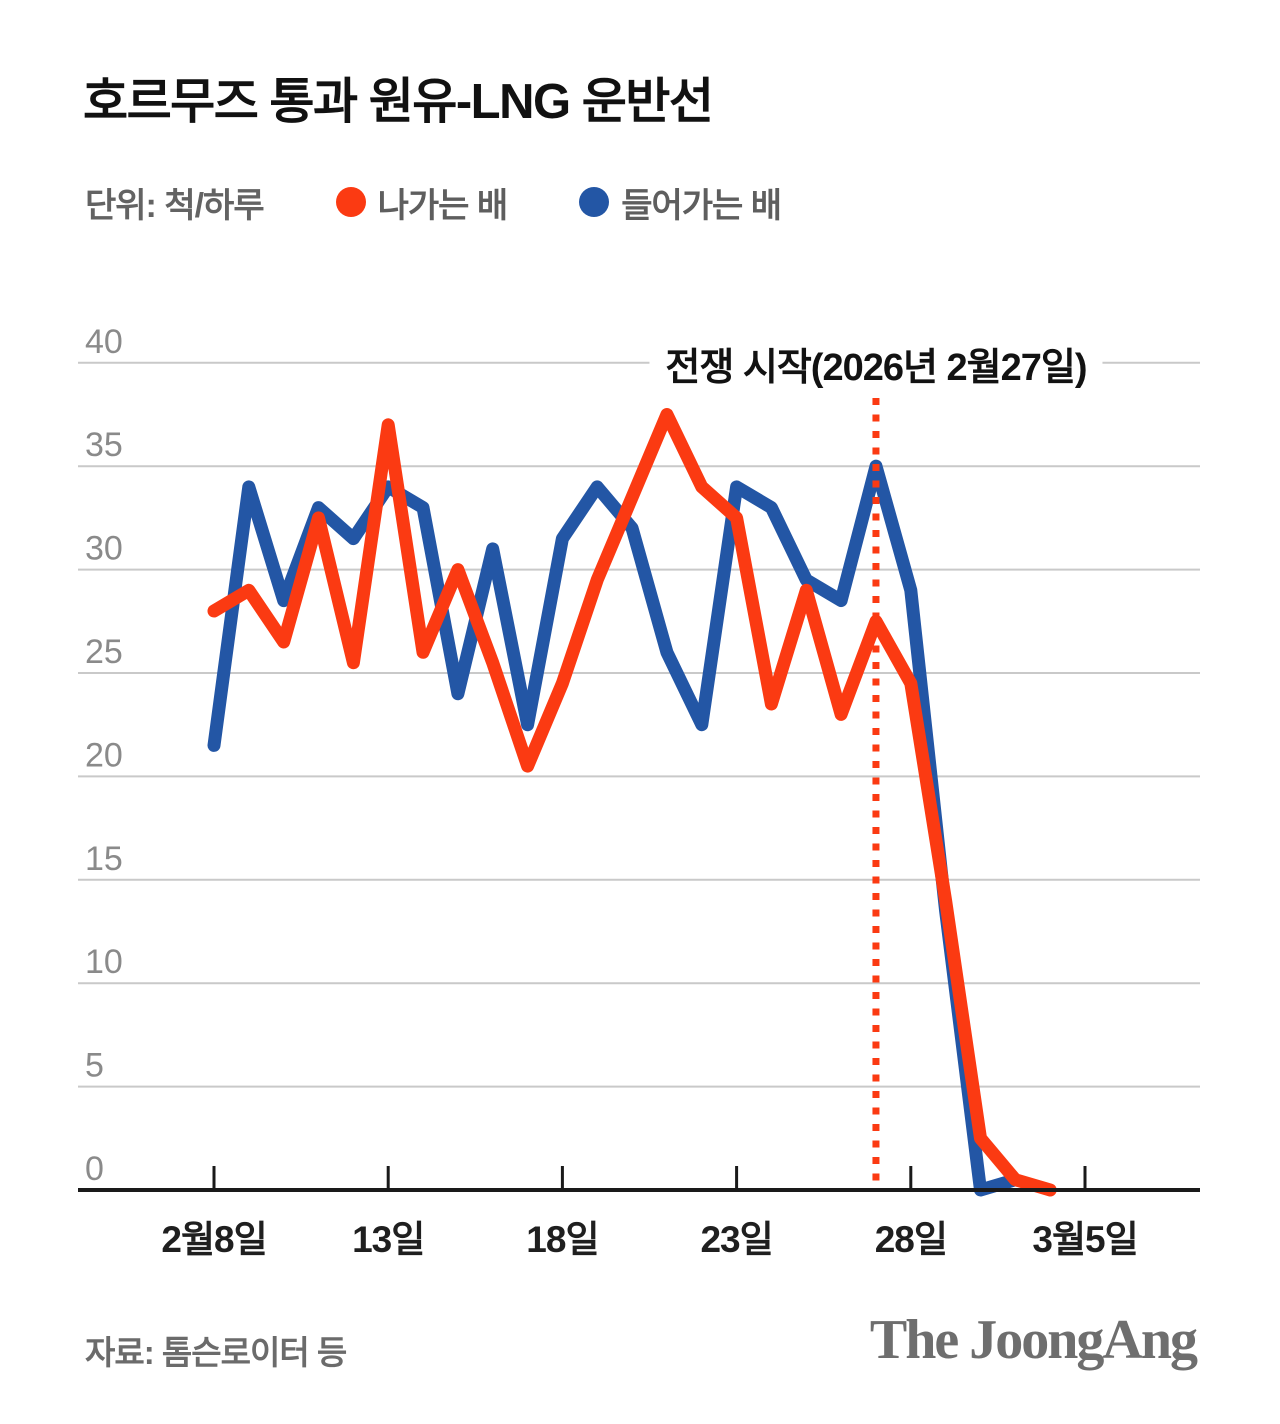 The image size is (1280, 1424). I want to click on legend-label-incoming: 들어가는 배, so click(701, 205).